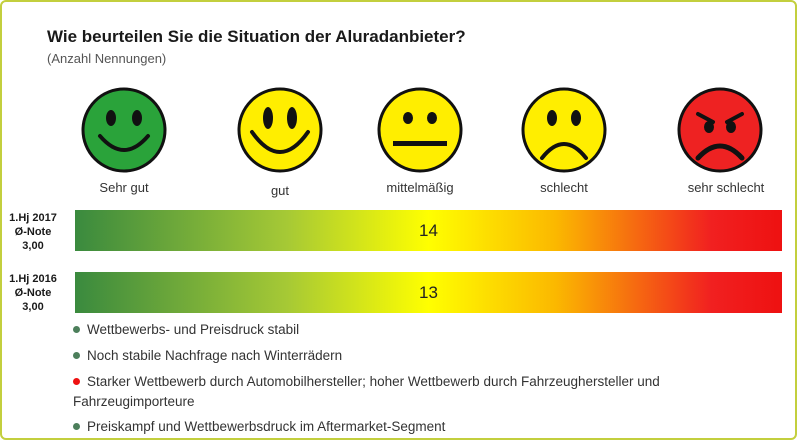  Describe the element at coordinates (33, 218) in the screenshot. I see `row-period: 1.Hj 2017` at that location.